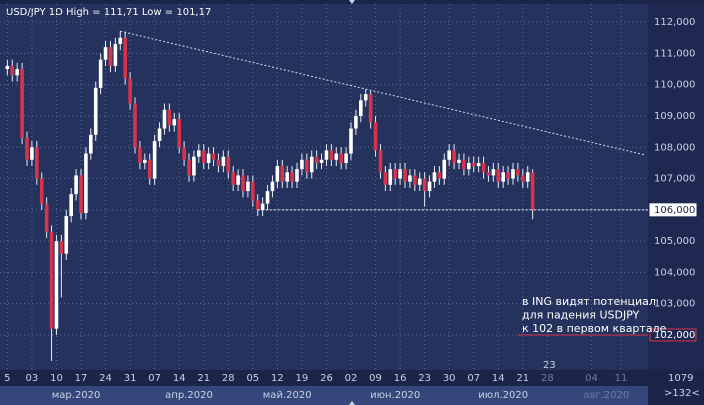 This screenshot has height=405, width=704. I want to click on bars-count: 1079, so click(680, 378).